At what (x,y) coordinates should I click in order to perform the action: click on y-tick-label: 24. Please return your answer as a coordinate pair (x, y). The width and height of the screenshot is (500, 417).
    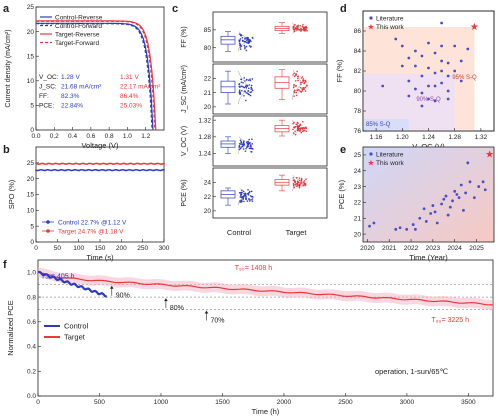
    Looking at the image, I should click on (358, 171).